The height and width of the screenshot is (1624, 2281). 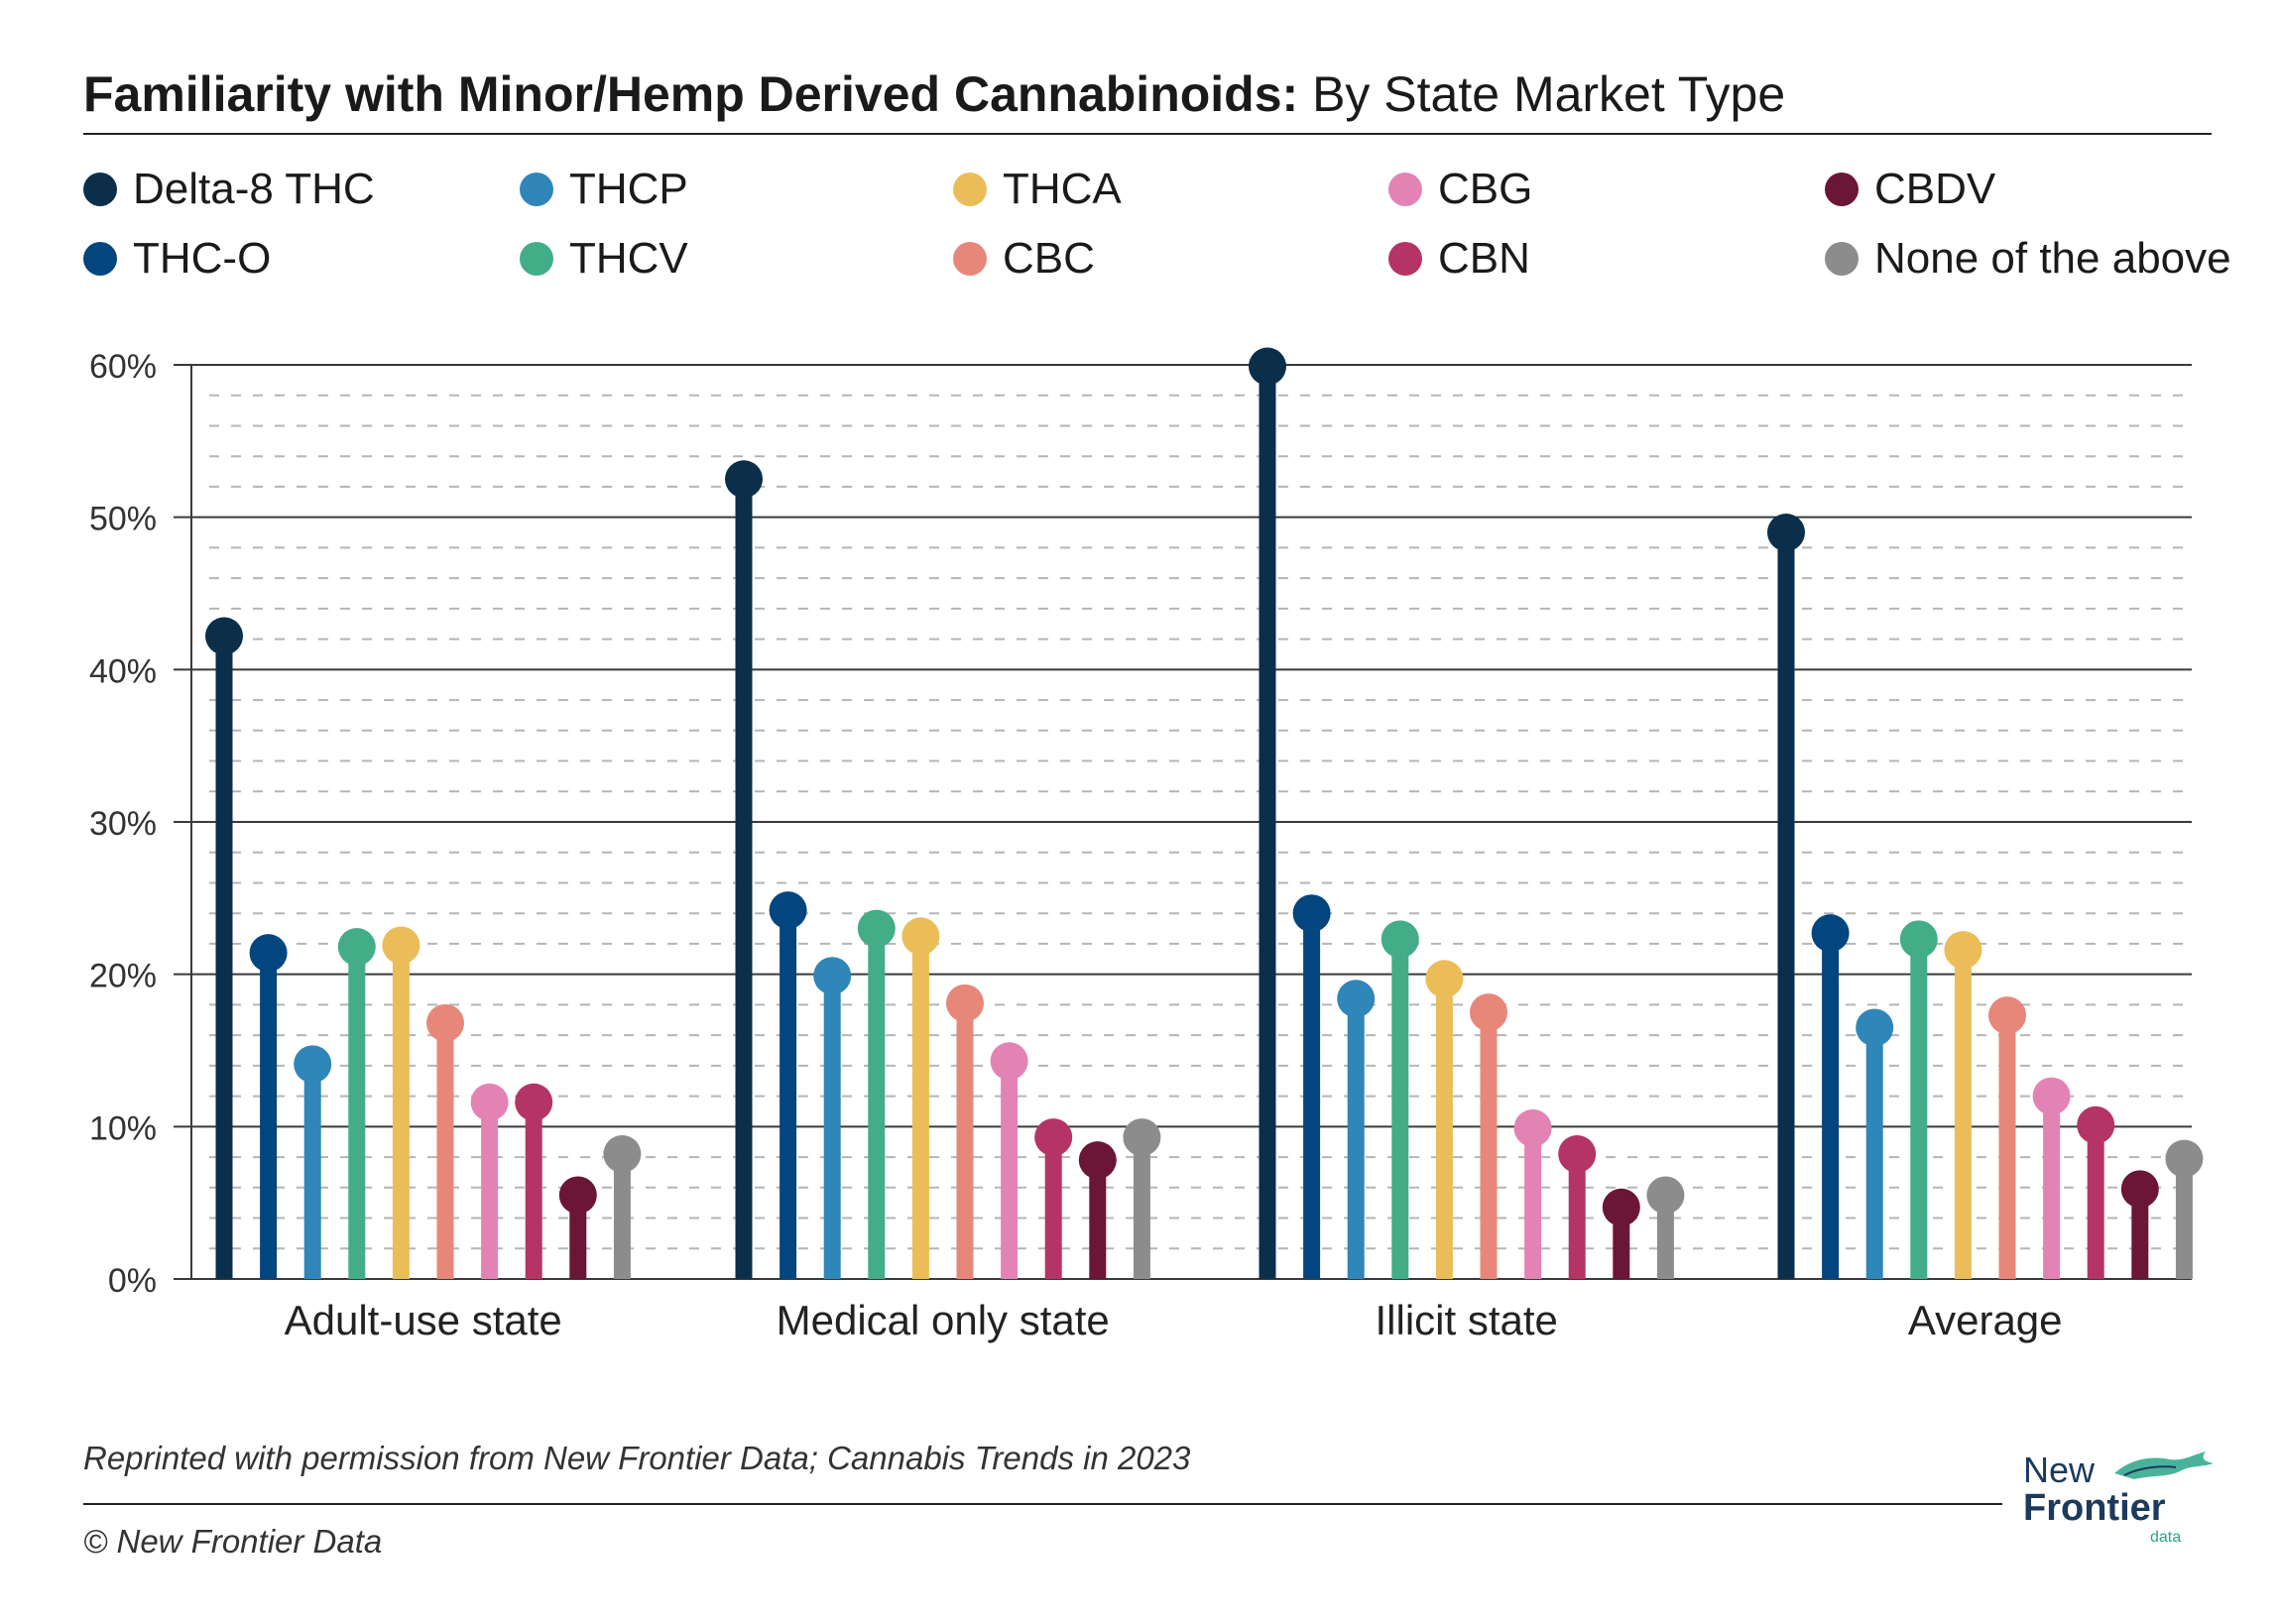 I want to click on new-frontier-logo: New Frontier data, so click(x=2122, y=1499).